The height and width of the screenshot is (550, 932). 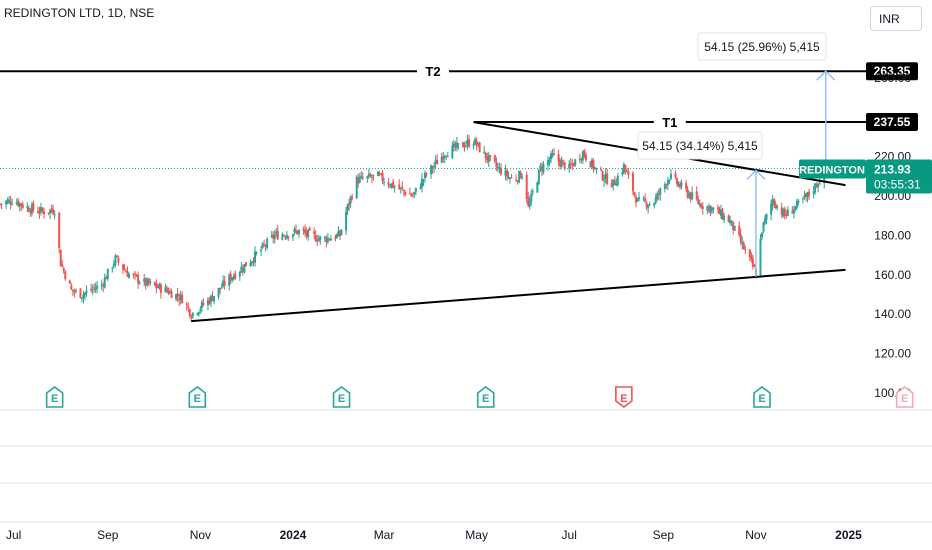 I want to click on x-tick-label: Sep, so click(x=108, y=535).